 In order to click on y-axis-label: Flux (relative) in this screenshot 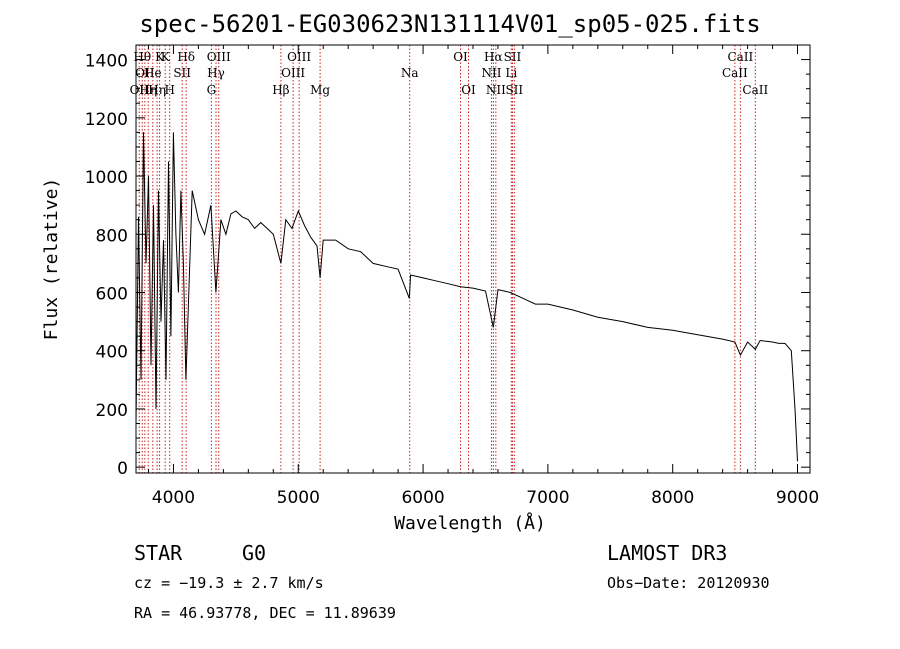, I will do `click(51, 259)`.